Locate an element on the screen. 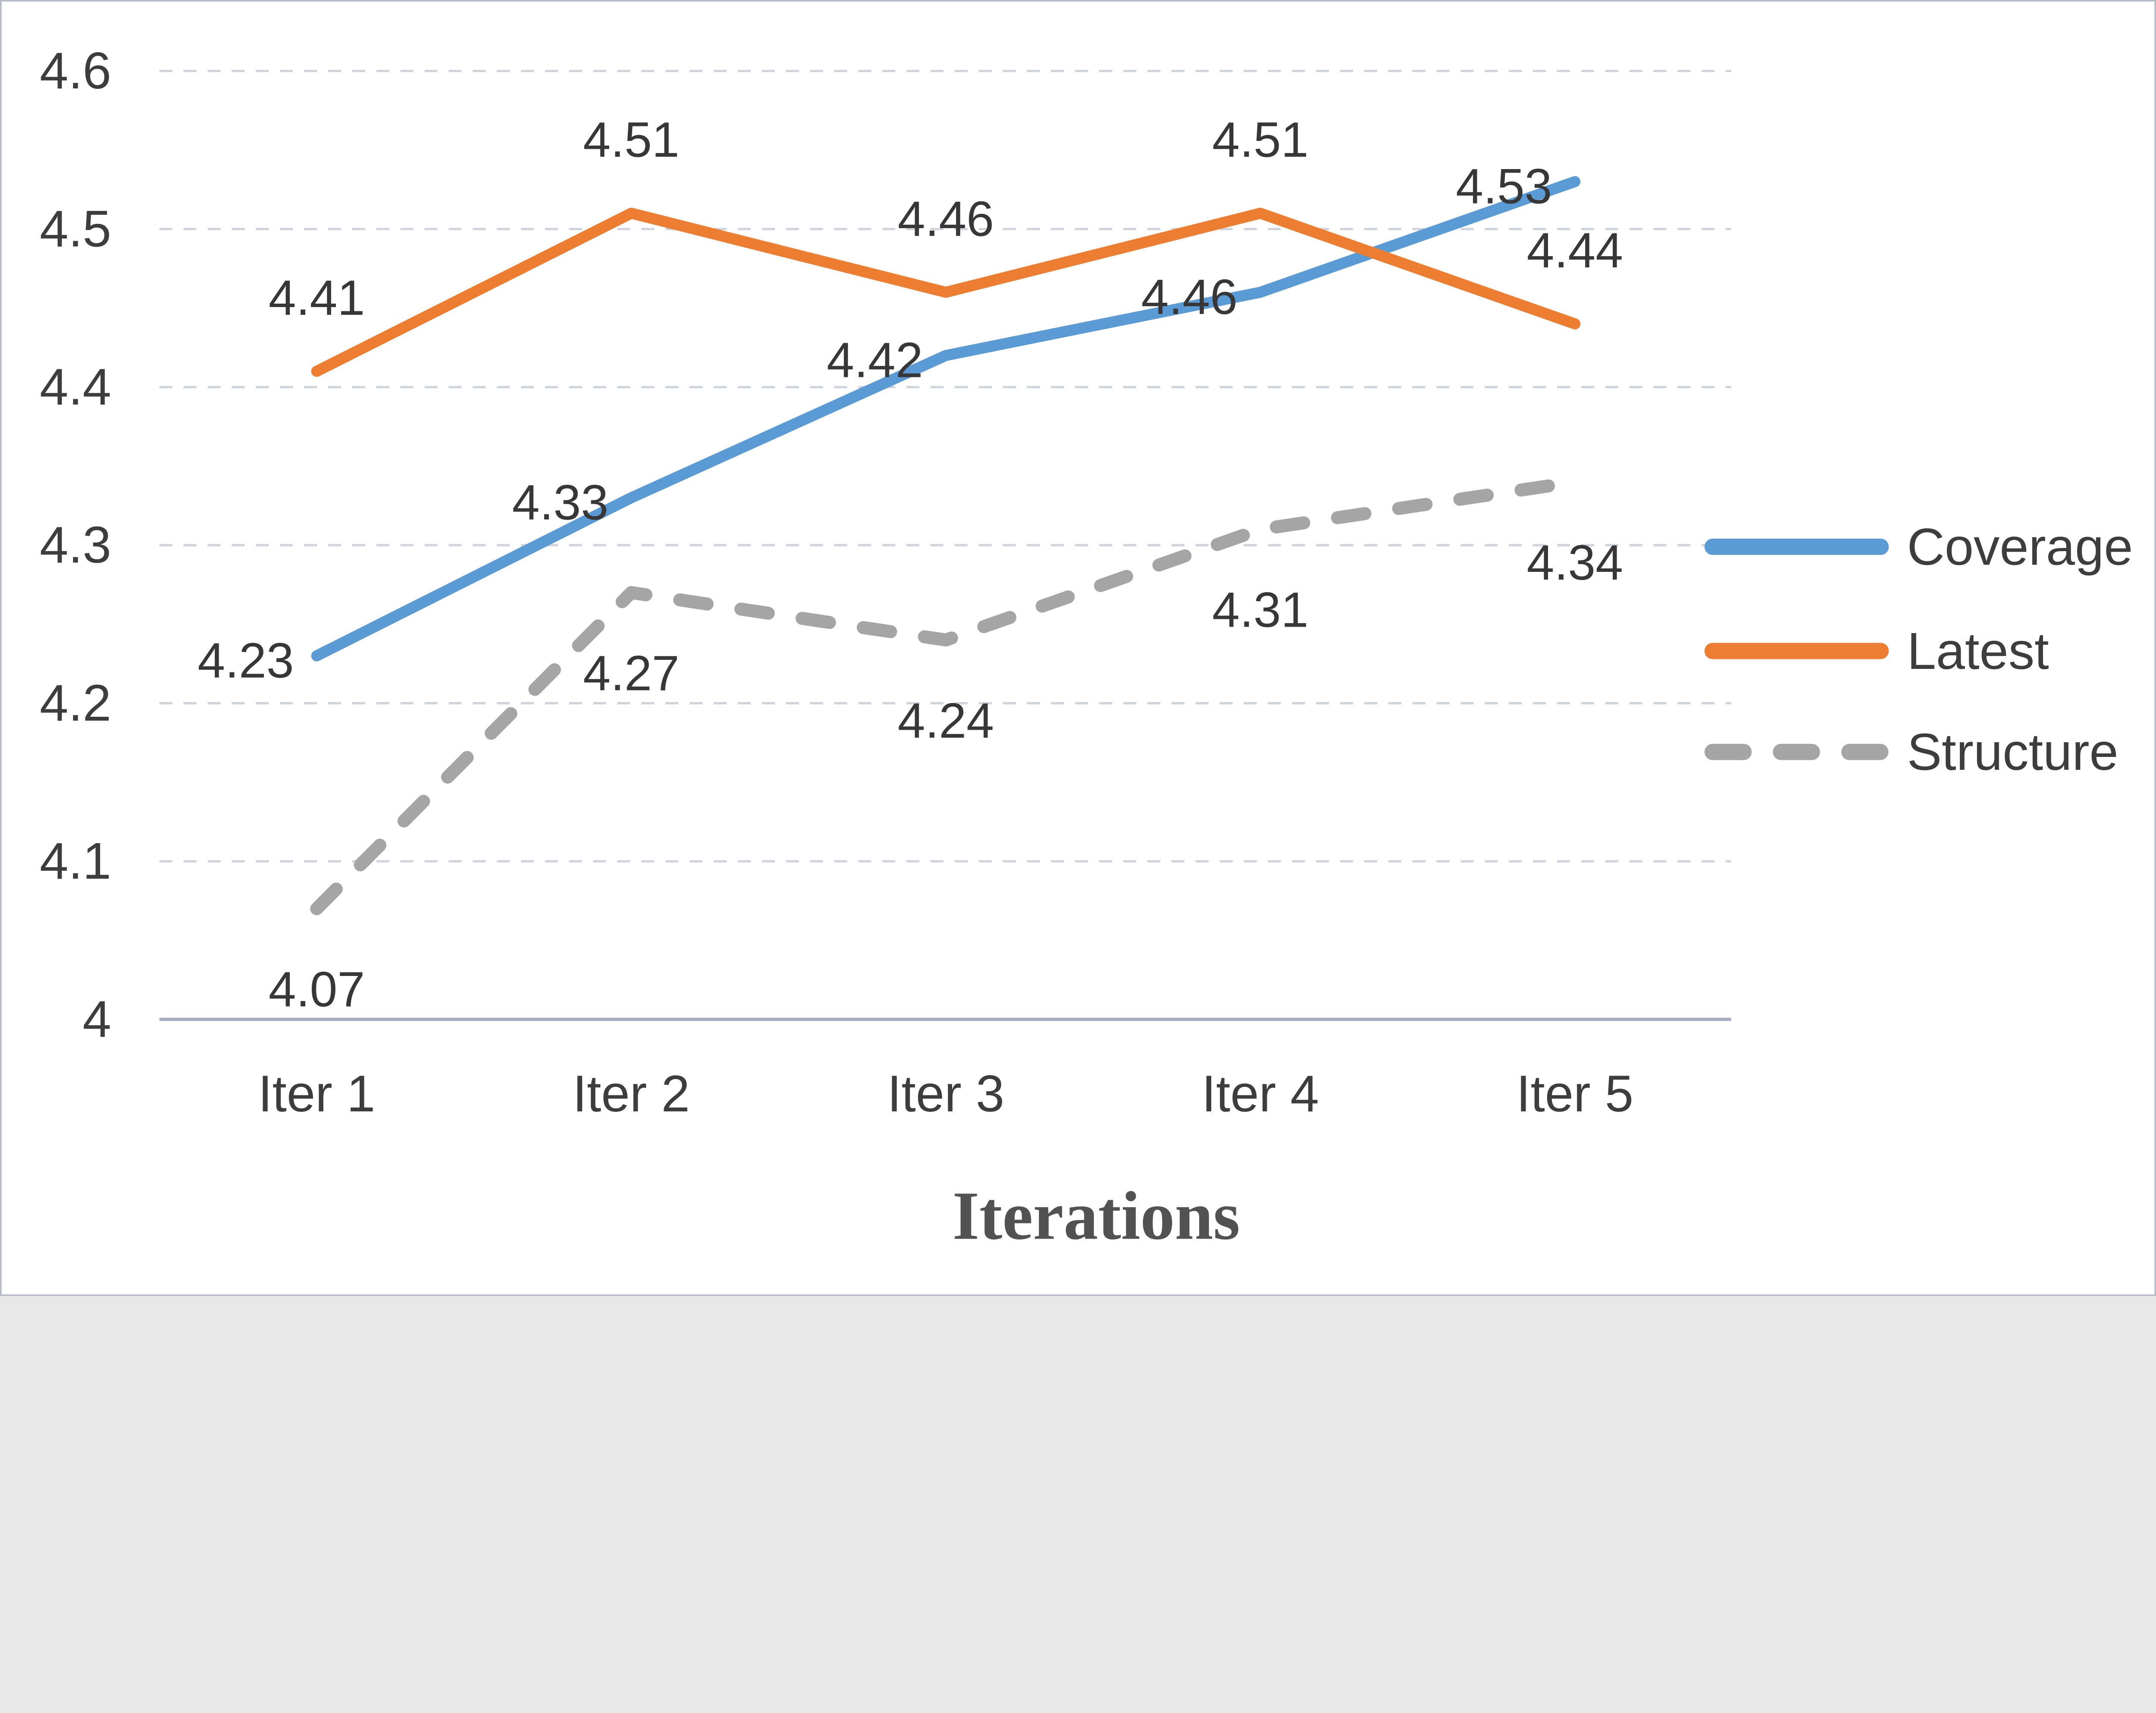  y-tick-label: 4.1 is located at coordinates (75, 861).